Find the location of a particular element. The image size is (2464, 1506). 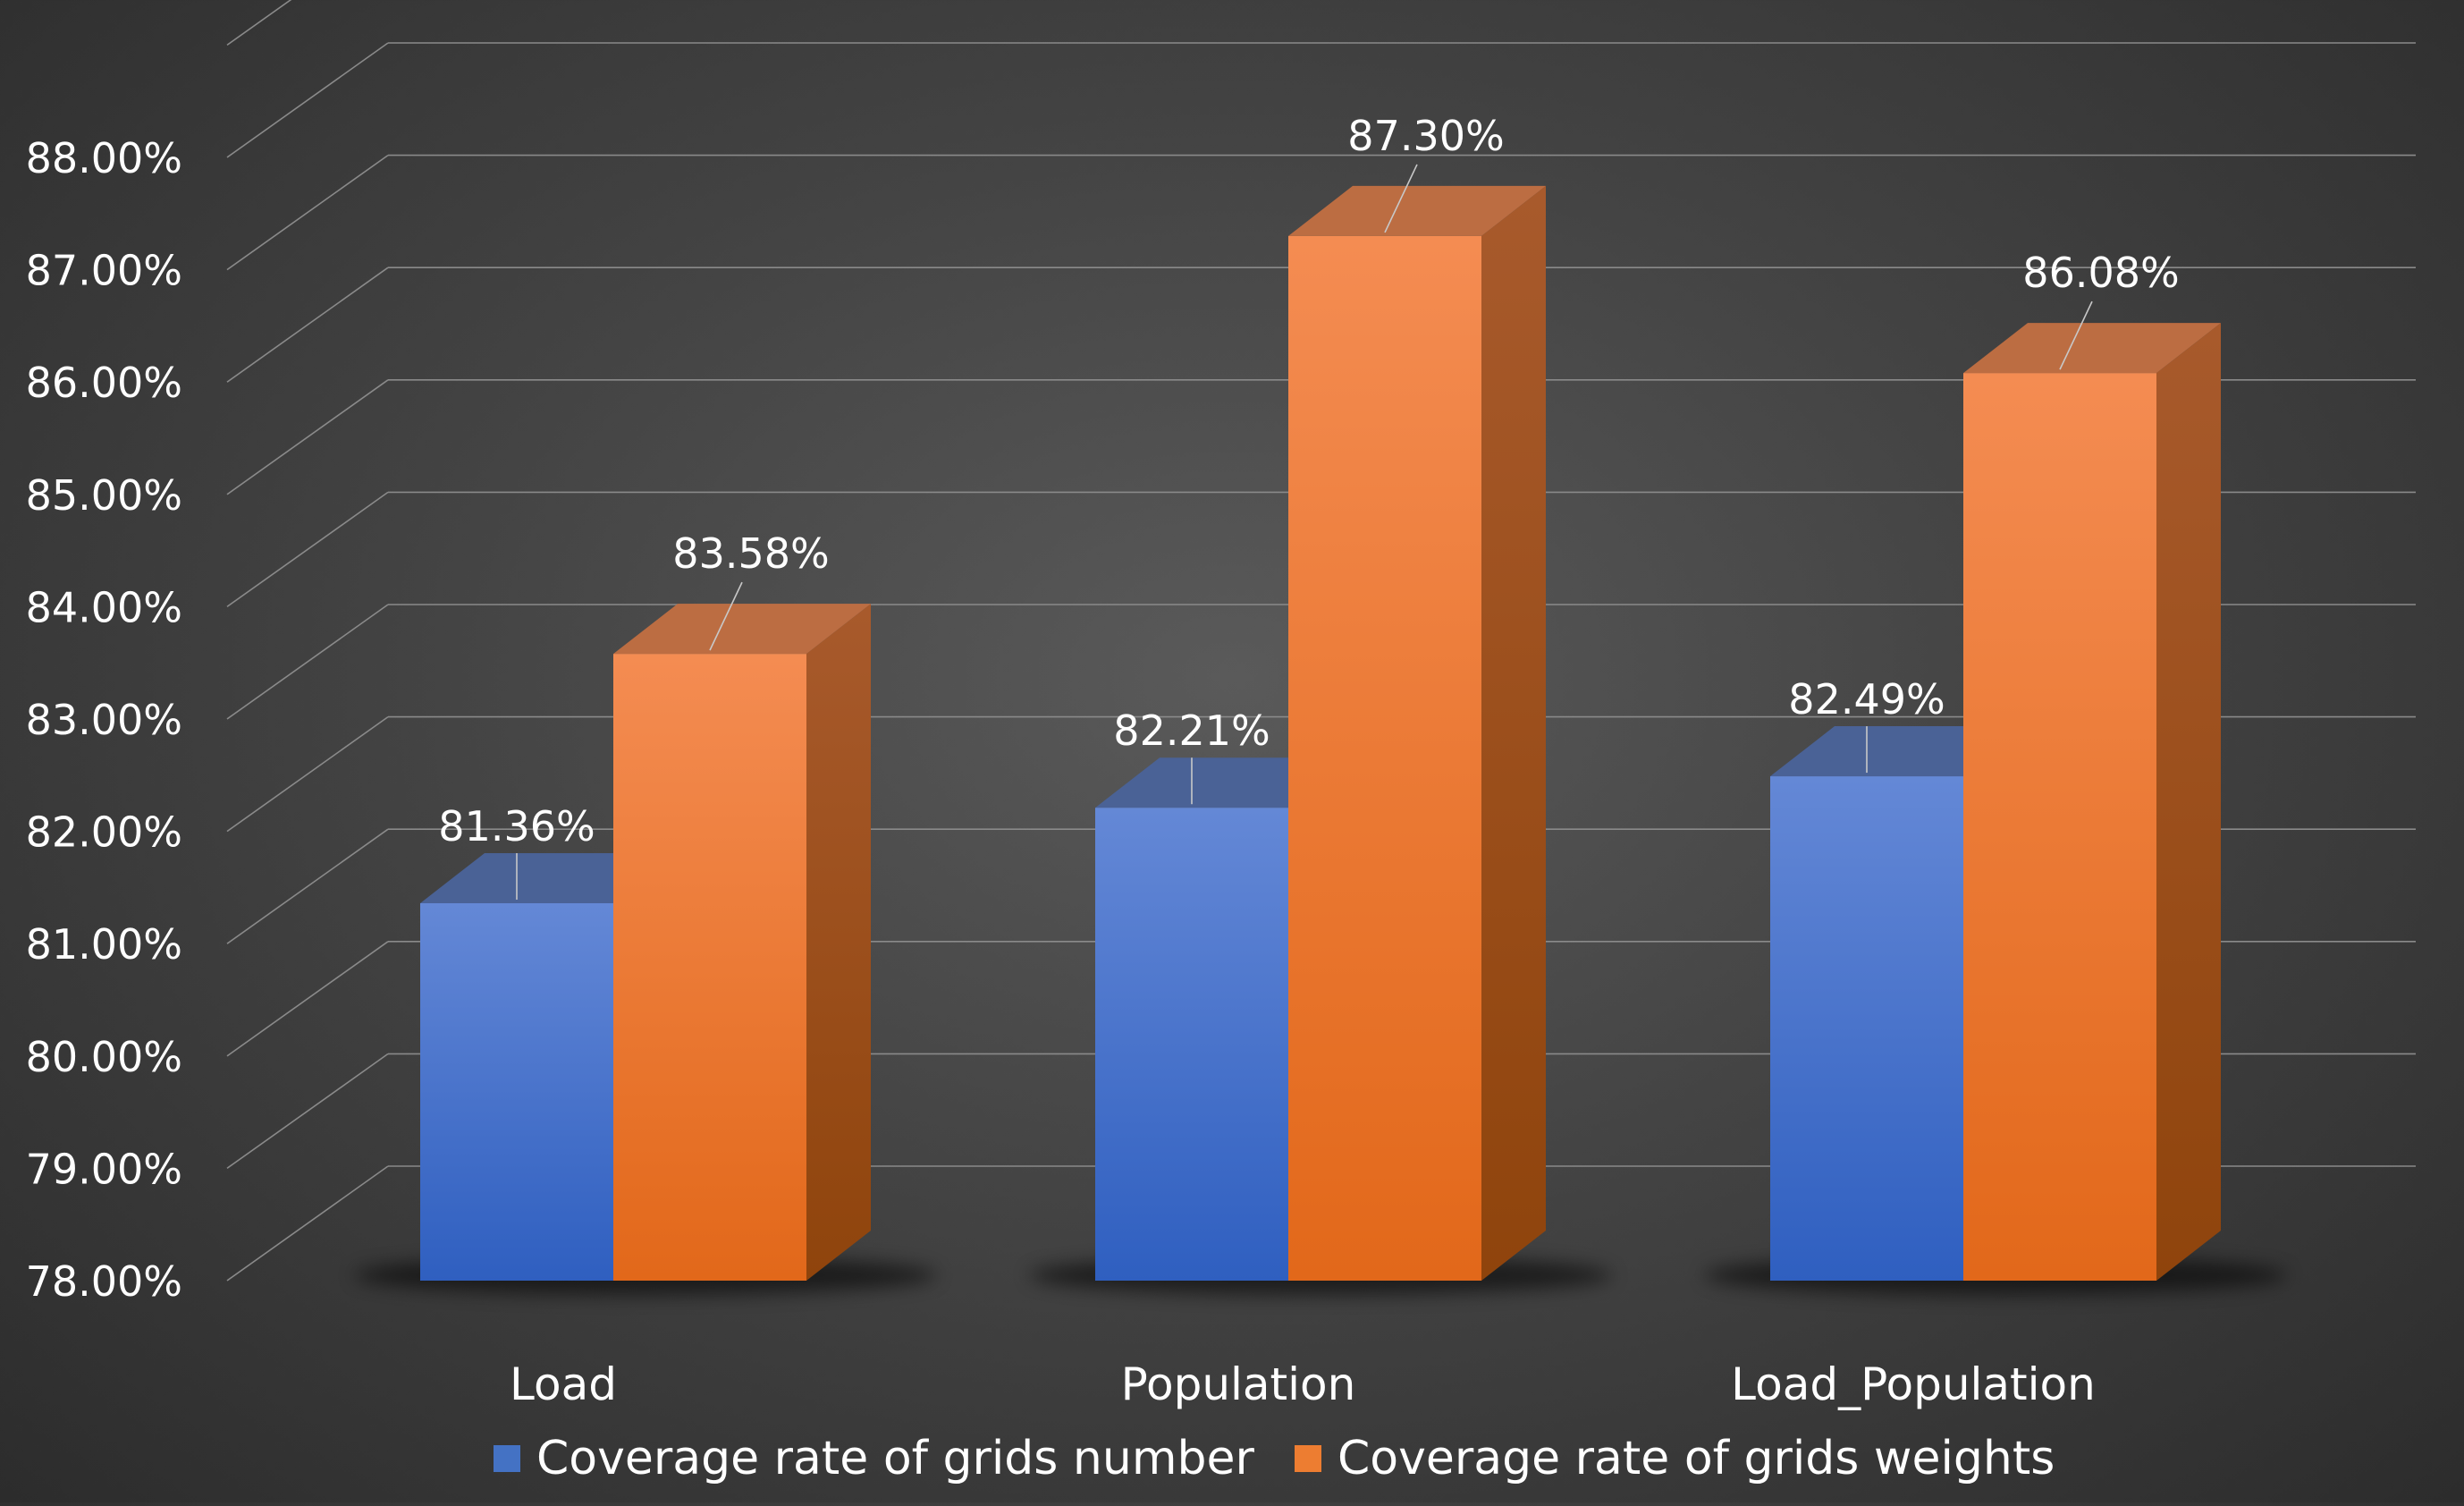

data-label: 83.58% is located at coordinates (750, 553).